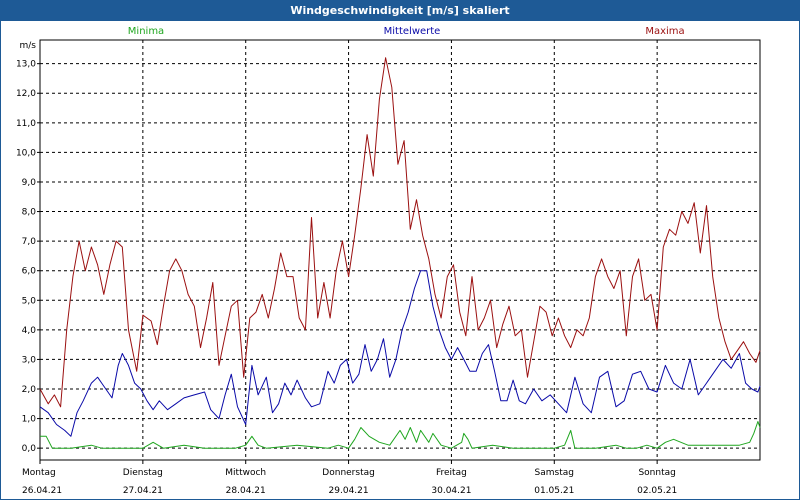 The height and width of the screenshot is (500, 800). What do you see at coordinates (26, 94) in the screenshot?
I see `y-tick-label: 12,0` at bounding box center [26, 94].